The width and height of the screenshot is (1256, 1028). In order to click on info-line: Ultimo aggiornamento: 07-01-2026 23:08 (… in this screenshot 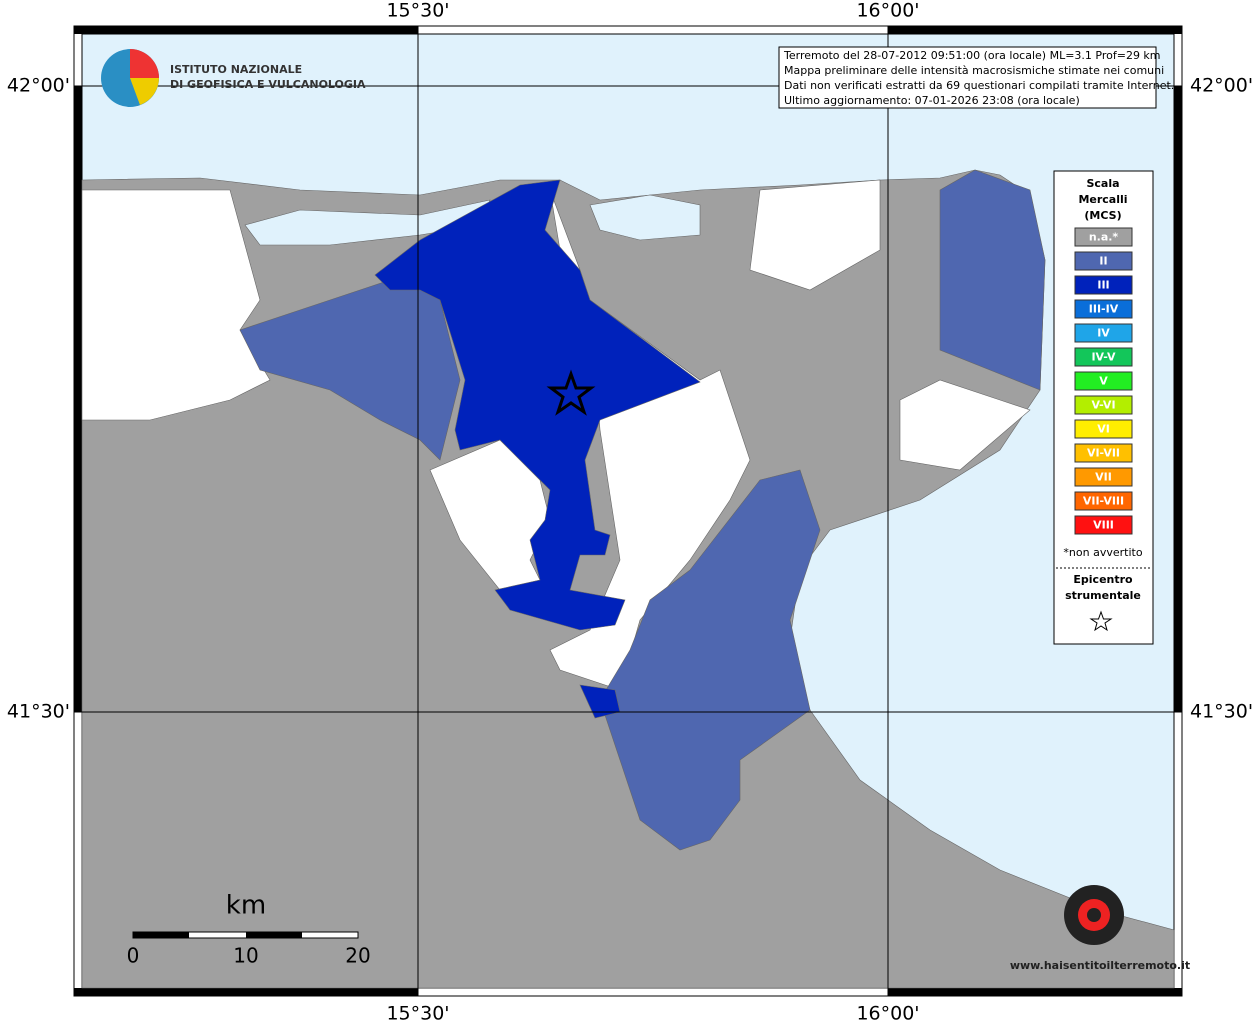, I will do `click(932, 100)`.